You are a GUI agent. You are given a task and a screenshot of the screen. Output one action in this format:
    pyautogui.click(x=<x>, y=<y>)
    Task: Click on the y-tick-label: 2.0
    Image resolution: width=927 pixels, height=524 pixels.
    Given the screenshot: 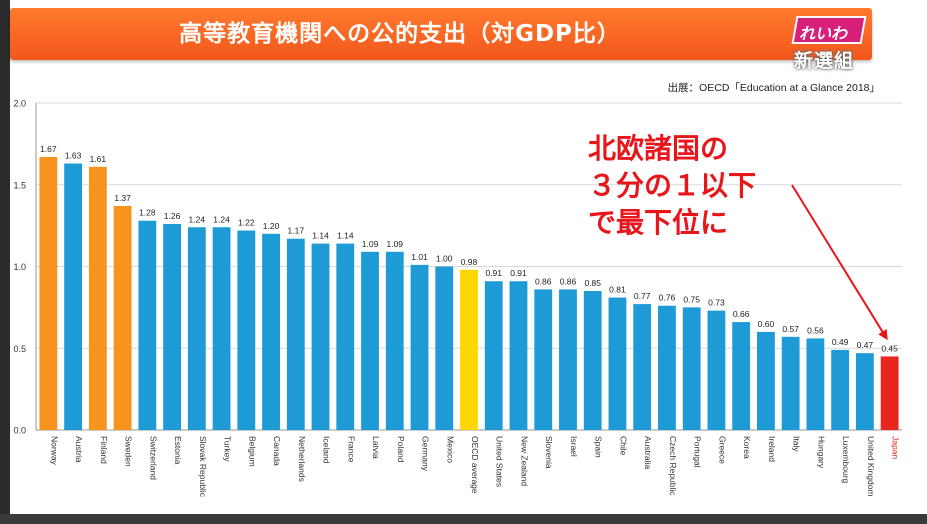 What is the action you would take?
    pyautogui.click(x=19, y=104)
    